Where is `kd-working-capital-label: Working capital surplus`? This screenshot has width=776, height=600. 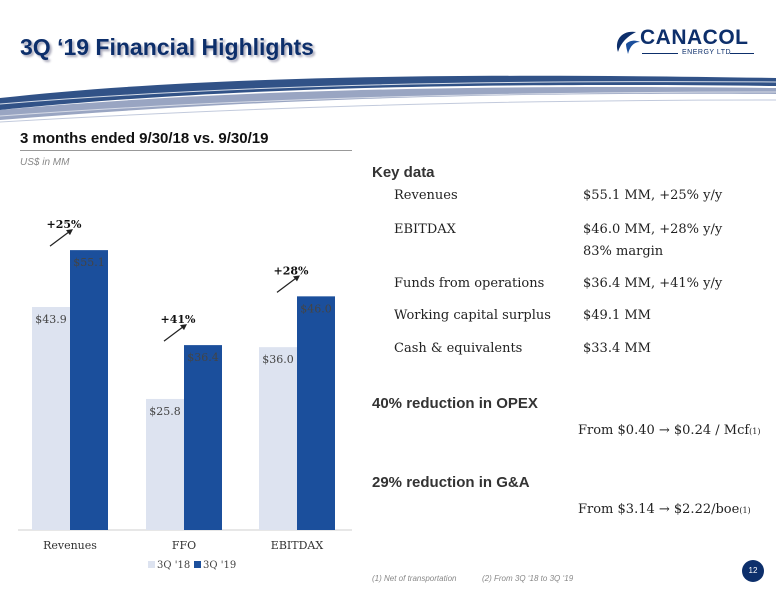
kd-working-capital-label: Working capital surplus is located at coordinates (472, 315).